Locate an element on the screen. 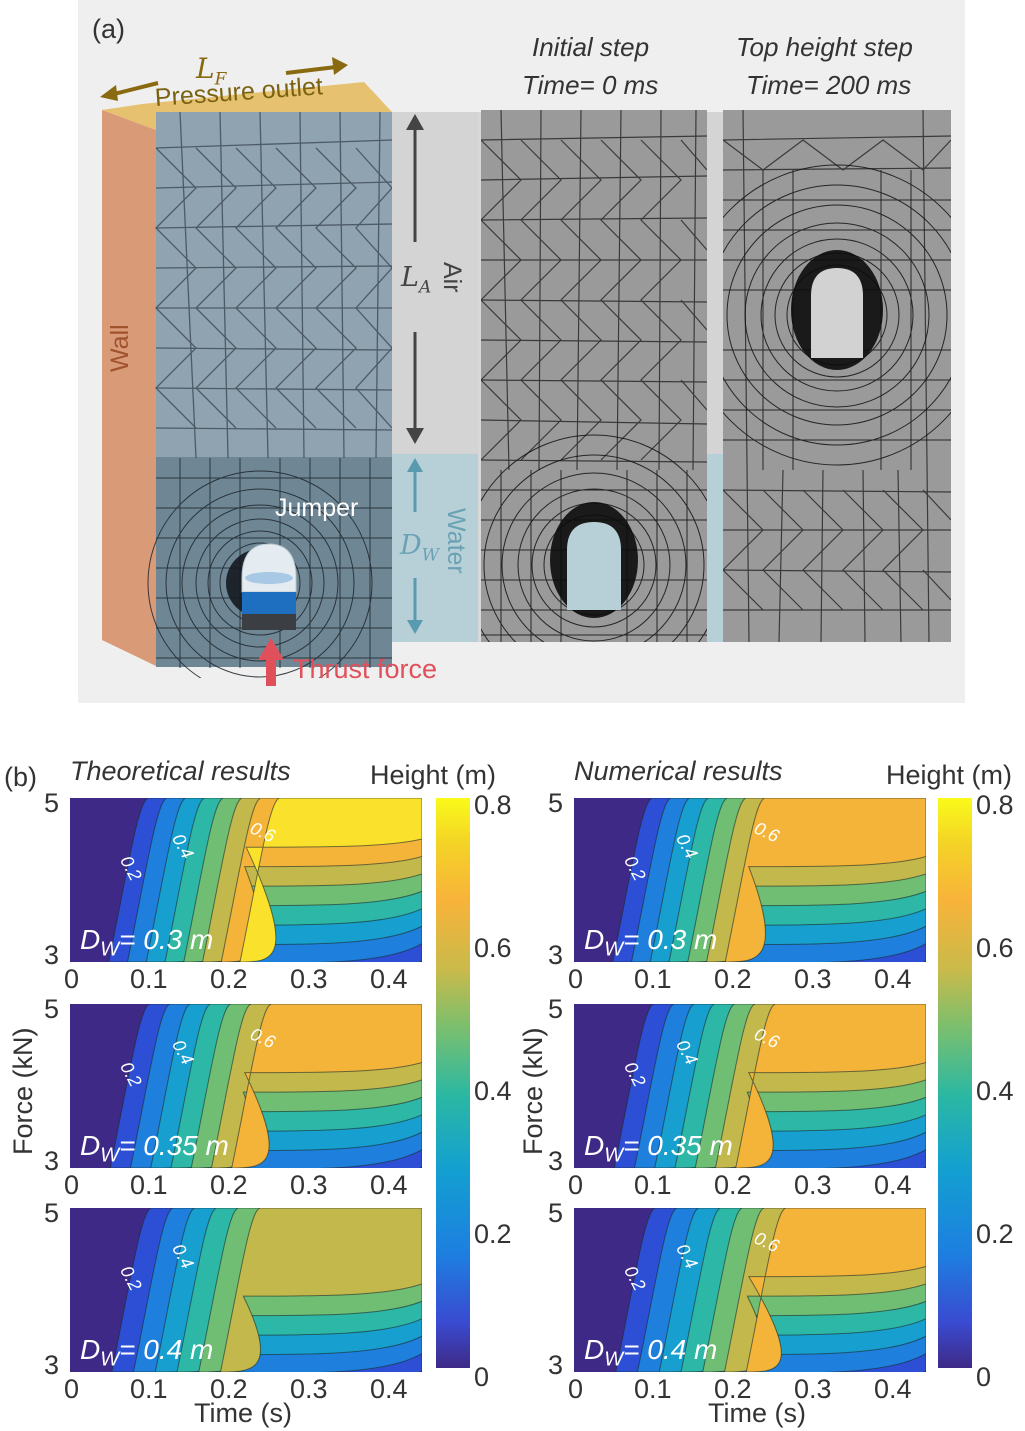  contour-plot: 0.2 0.4 DW= 0.4 m is located at coordinates (246, 1298).